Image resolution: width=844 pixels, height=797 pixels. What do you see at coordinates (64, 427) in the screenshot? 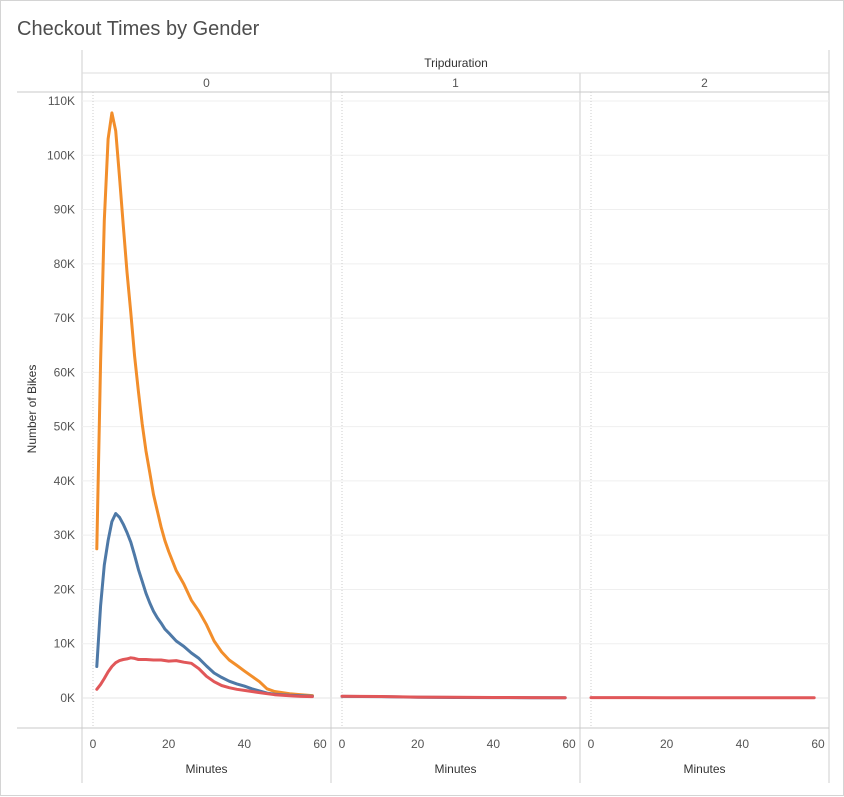
I see `y-tick-label: 50K` at bounding box center [64, 427].